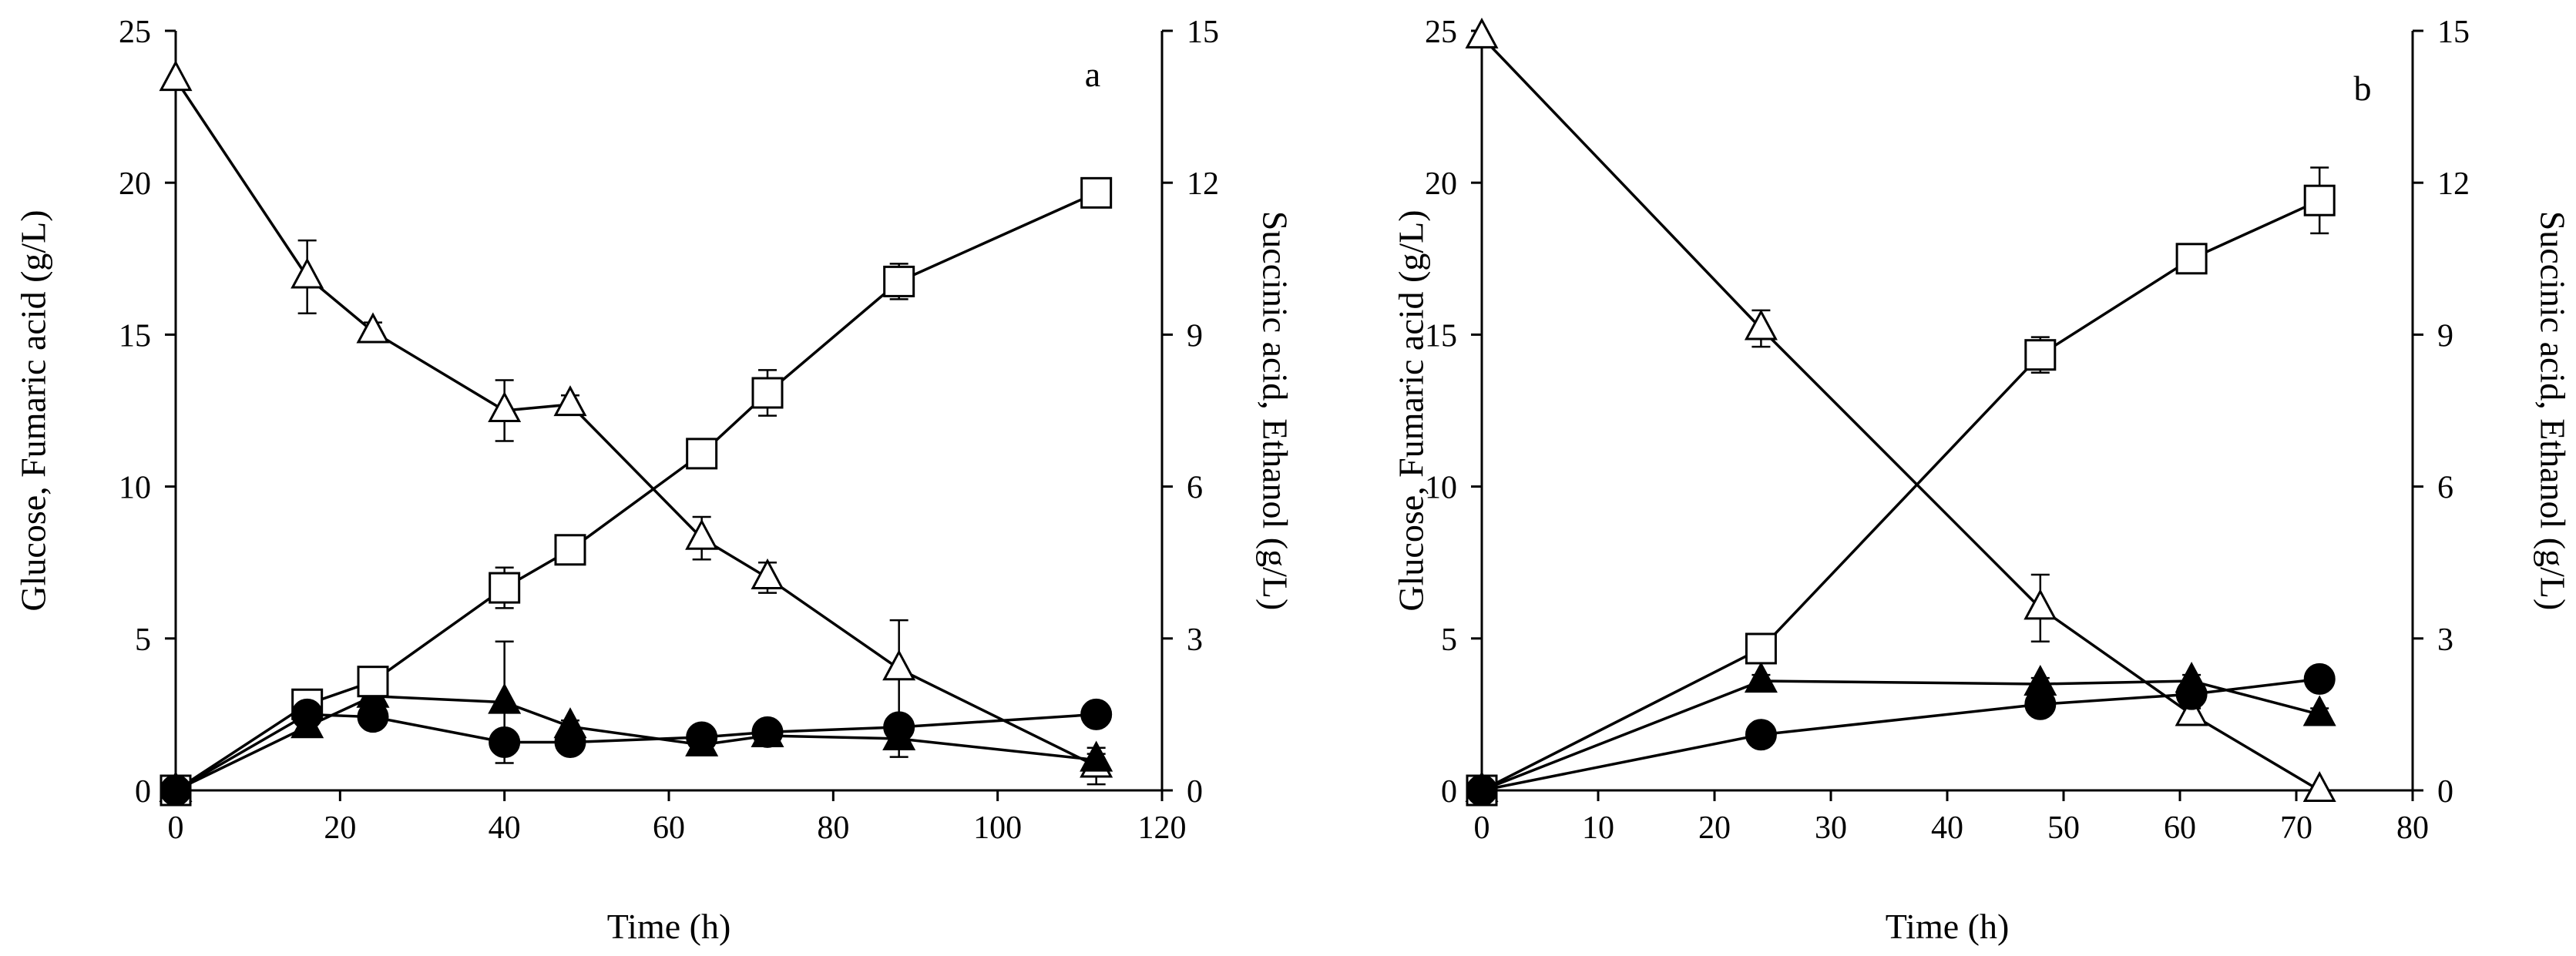 Image resolution: width=2576 pixels, height=956 pixels. I want to click on x-tick-label: 100, so click(997, 828).